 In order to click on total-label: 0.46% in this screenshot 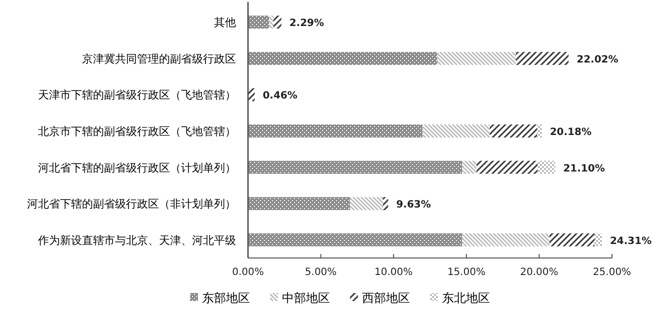, I will do `click(280, 96)`.